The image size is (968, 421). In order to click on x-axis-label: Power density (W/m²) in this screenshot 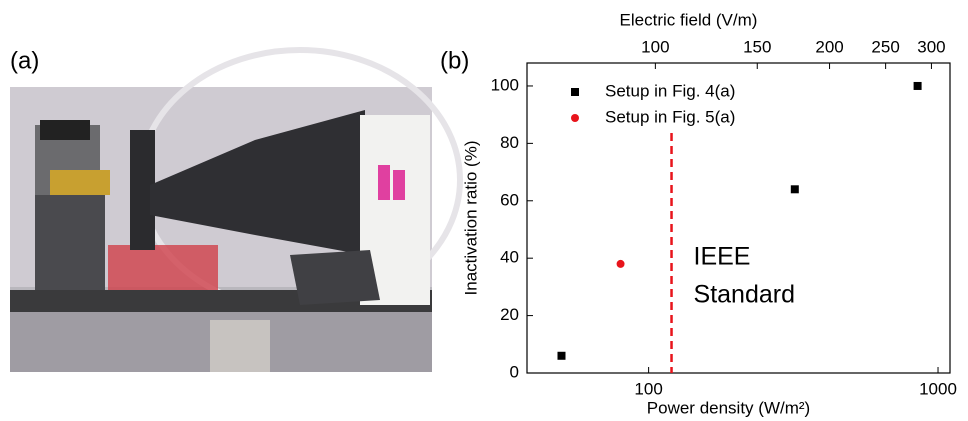, I will do `click(728, 407)`.